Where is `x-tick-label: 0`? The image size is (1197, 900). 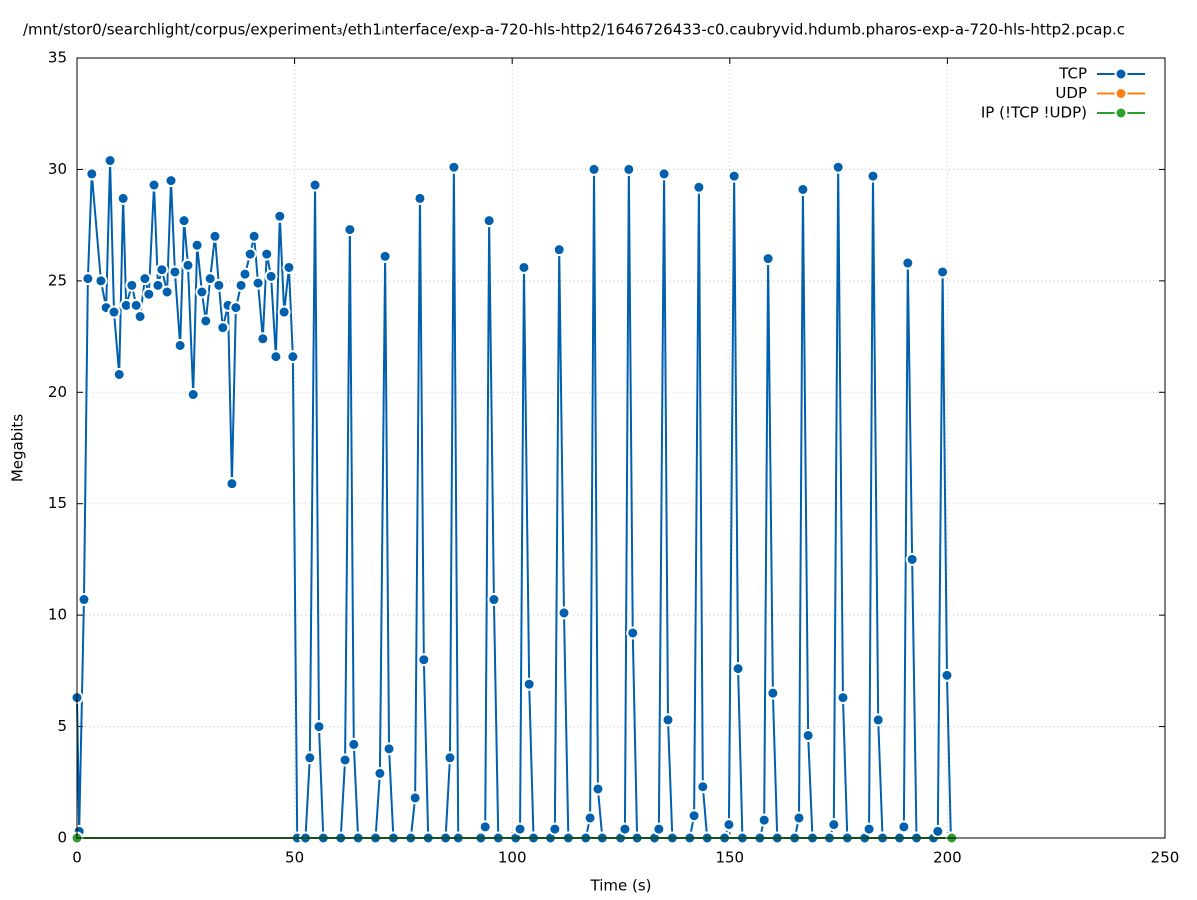
x-tick-label: 0 is located at coordinates (77, 858).